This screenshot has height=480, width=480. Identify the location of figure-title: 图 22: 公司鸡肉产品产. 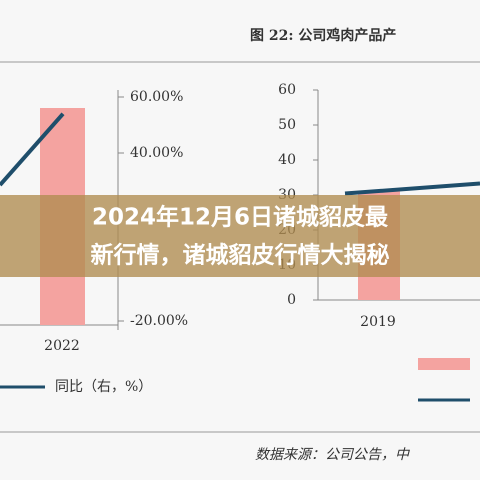
(323, 35).